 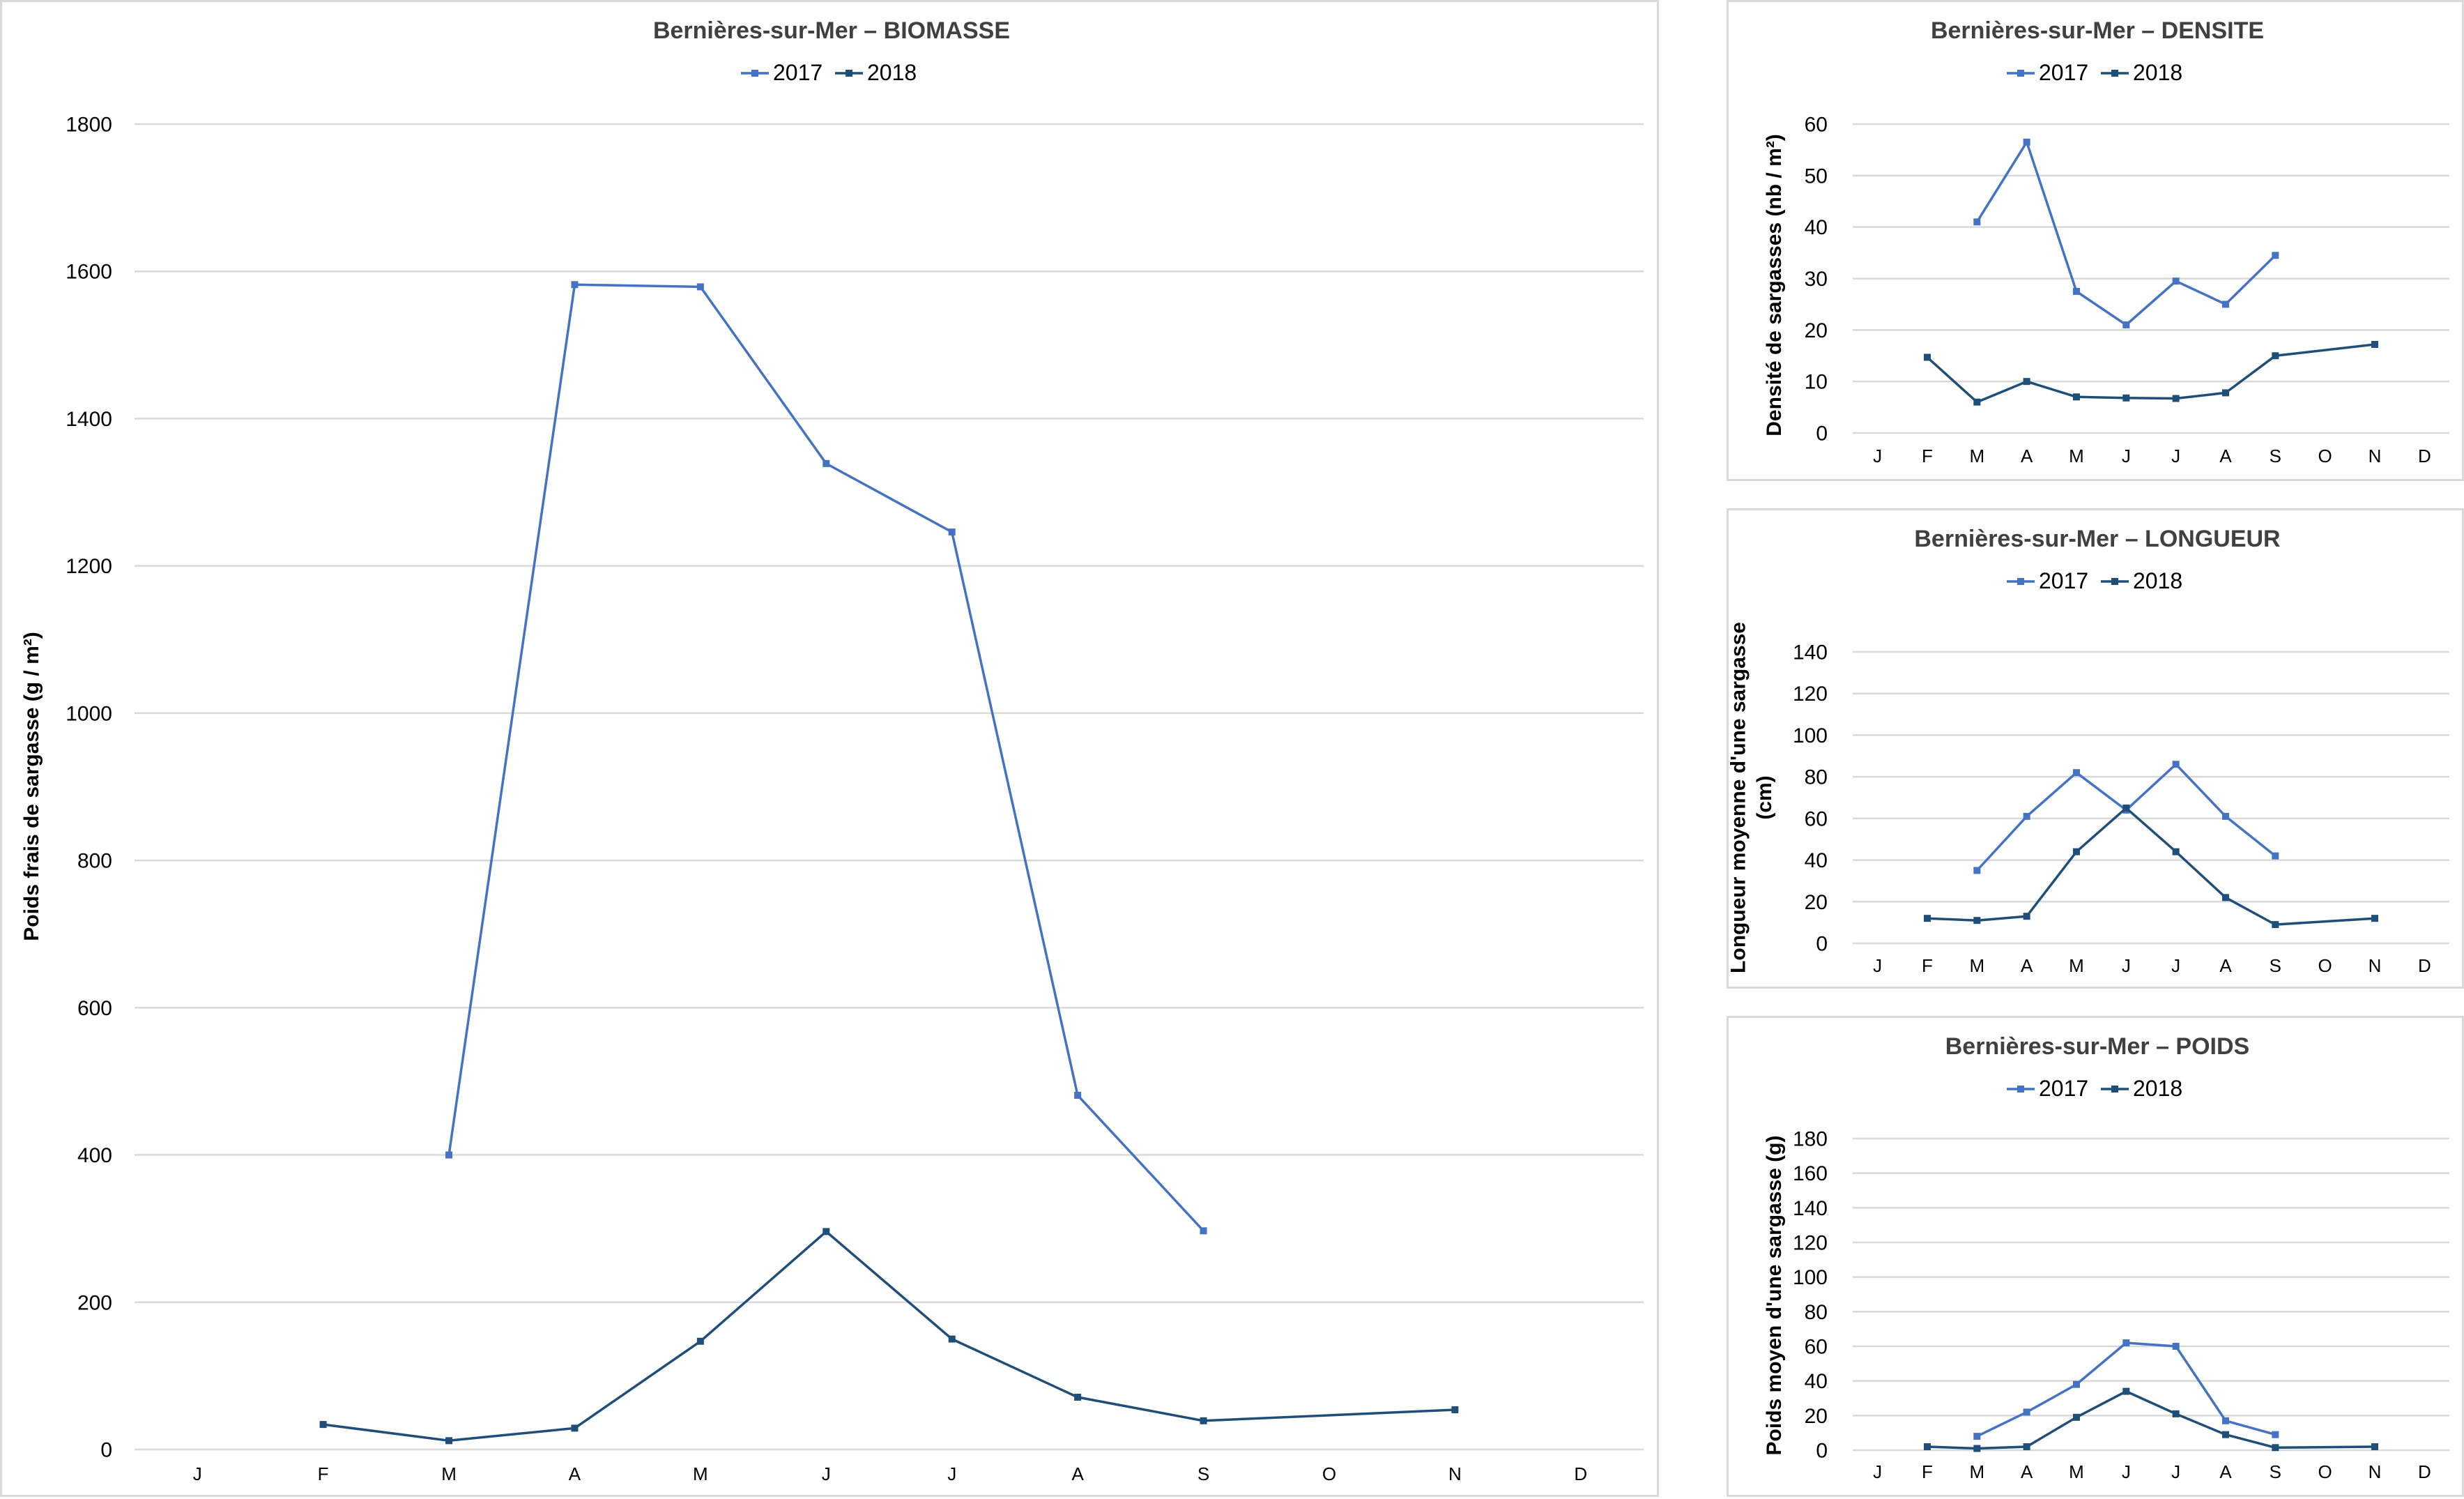 I want to click on y-axis-label-line: Poids moyen d'une sargasse (g), so click(x=1774, y=1296).